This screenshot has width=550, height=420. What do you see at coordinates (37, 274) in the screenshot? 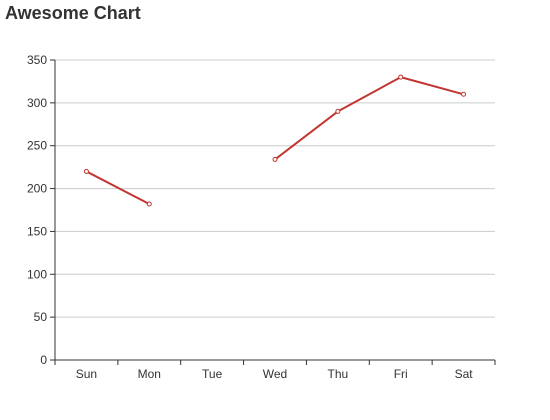
I see `y-tick-label: 100` at bounding box center [37, 274].